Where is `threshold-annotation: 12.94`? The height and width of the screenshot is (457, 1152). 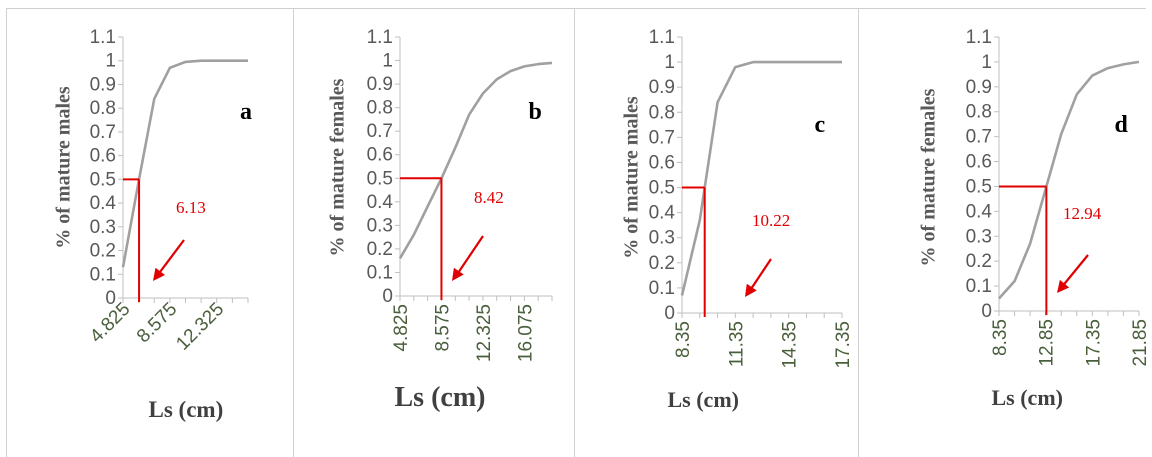
threshold-annotation: 12.94 is located at coordinates (1082, 213).